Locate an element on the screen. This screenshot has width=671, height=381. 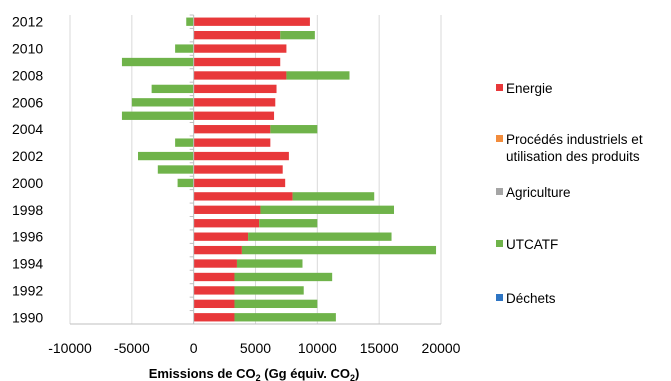
bar-utcatf-1996 is located at coordinates (320, 236).